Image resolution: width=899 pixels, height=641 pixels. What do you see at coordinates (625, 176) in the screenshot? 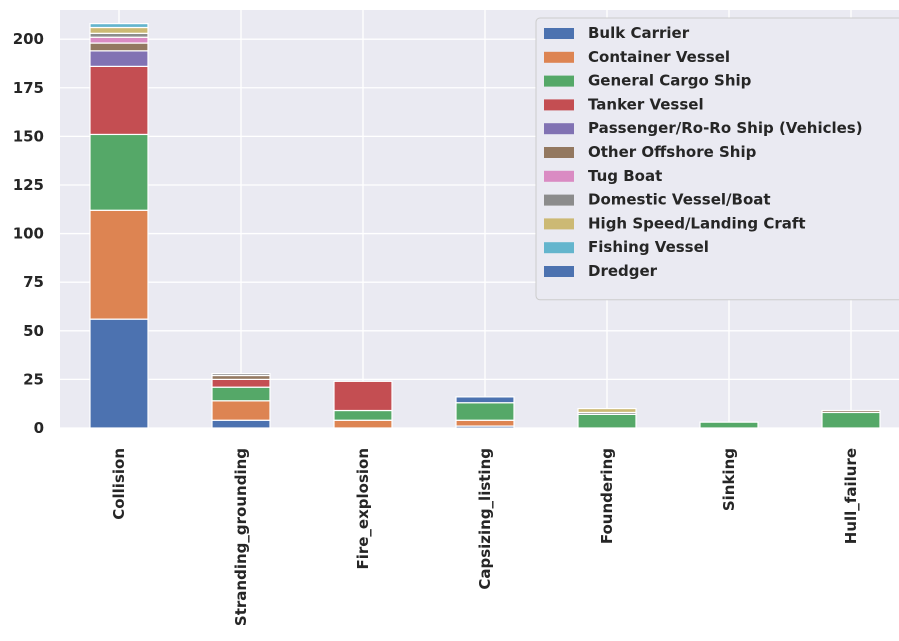
I see `legend-label: Tug Boat` at bounding box center [625, 176].